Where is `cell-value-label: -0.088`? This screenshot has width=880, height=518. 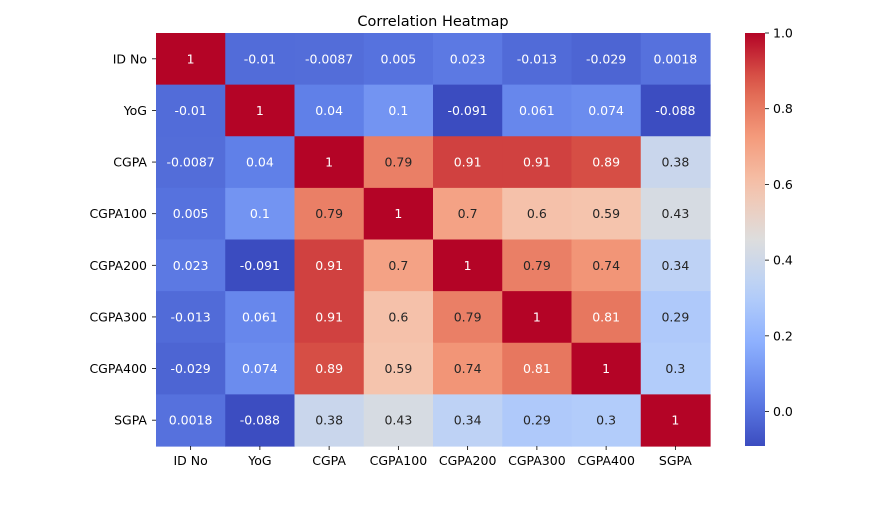
cell-value-label: -0.088 is located at coordinates (675, 110).